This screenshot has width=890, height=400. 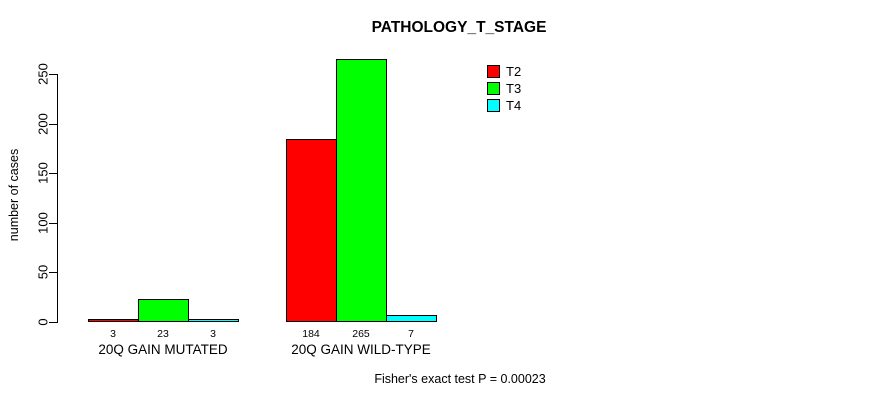 What do you see at coordinates (43, 124) in the screenshot?
I see `y-tick-label: 200` at bounding box center [43, 124].